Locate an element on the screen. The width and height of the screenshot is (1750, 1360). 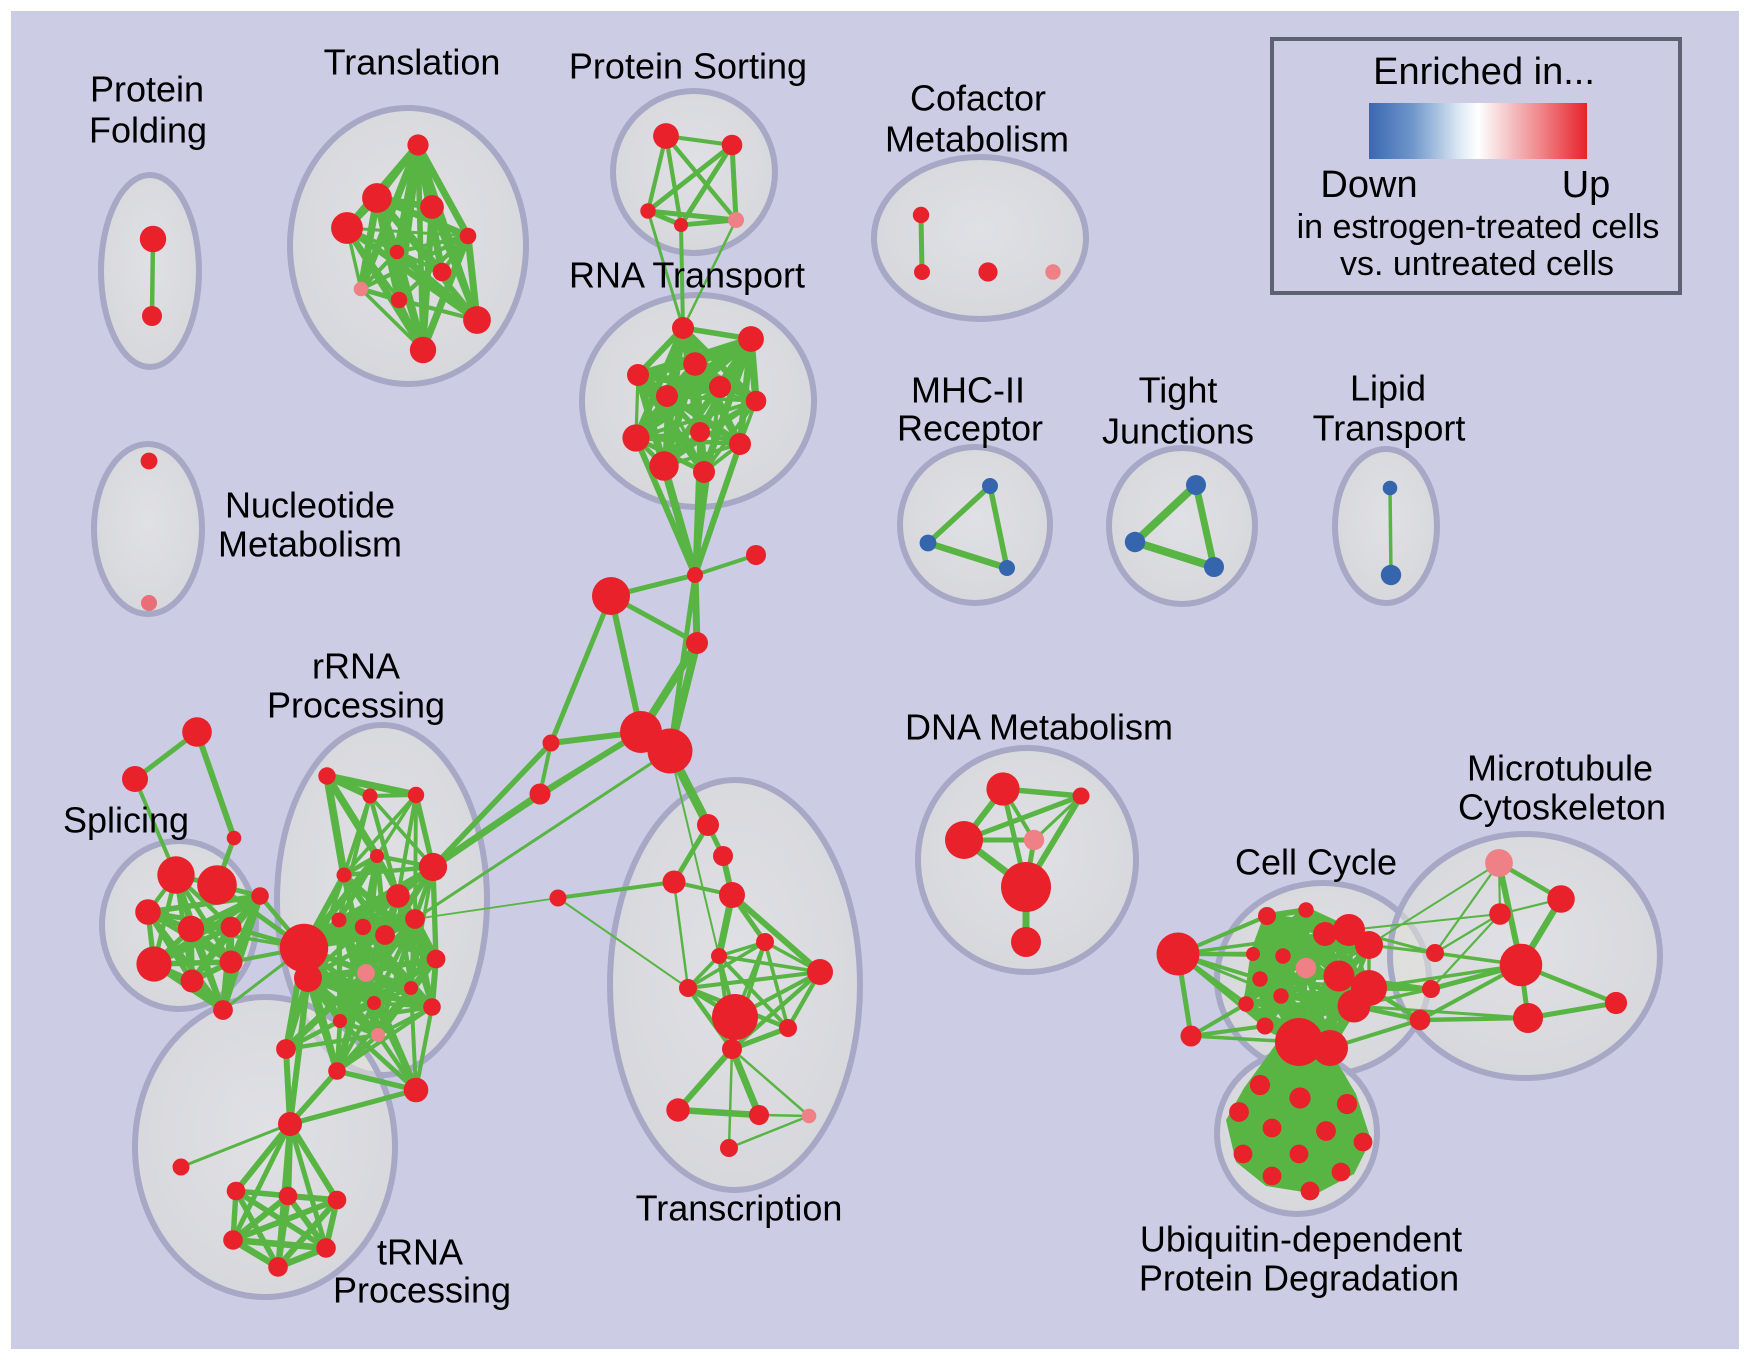
svg-text: Ubiquitin-dependent is located at coordinates (1301, 1239).